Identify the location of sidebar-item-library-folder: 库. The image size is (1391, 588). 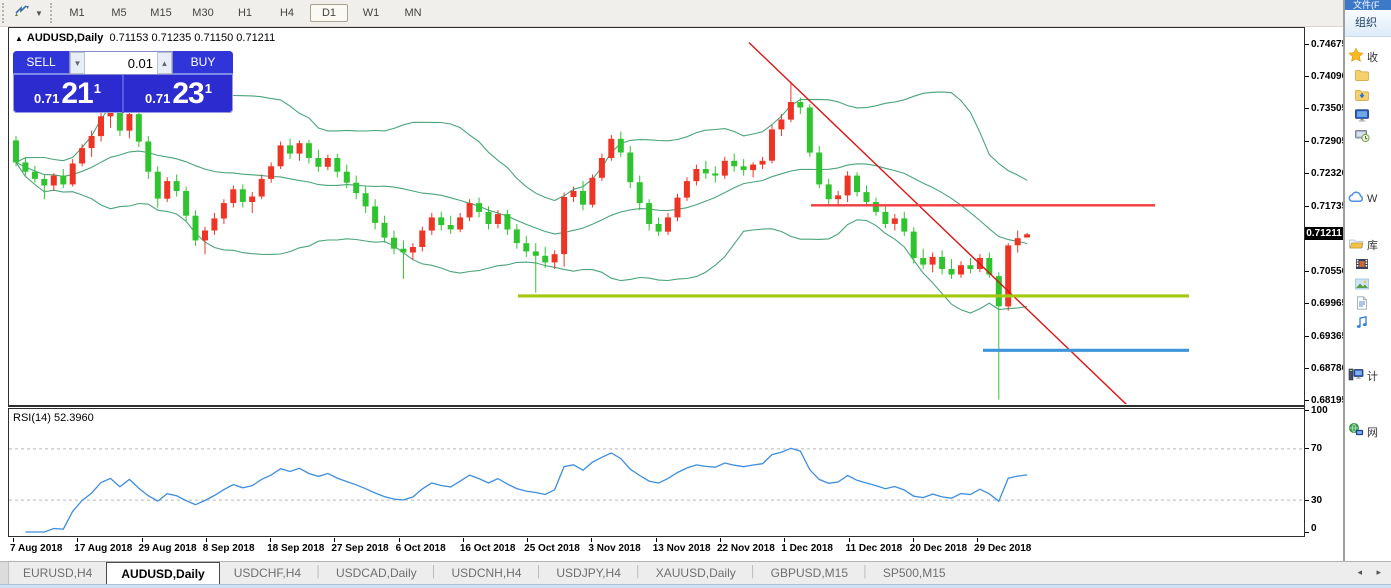
(1369, 245).